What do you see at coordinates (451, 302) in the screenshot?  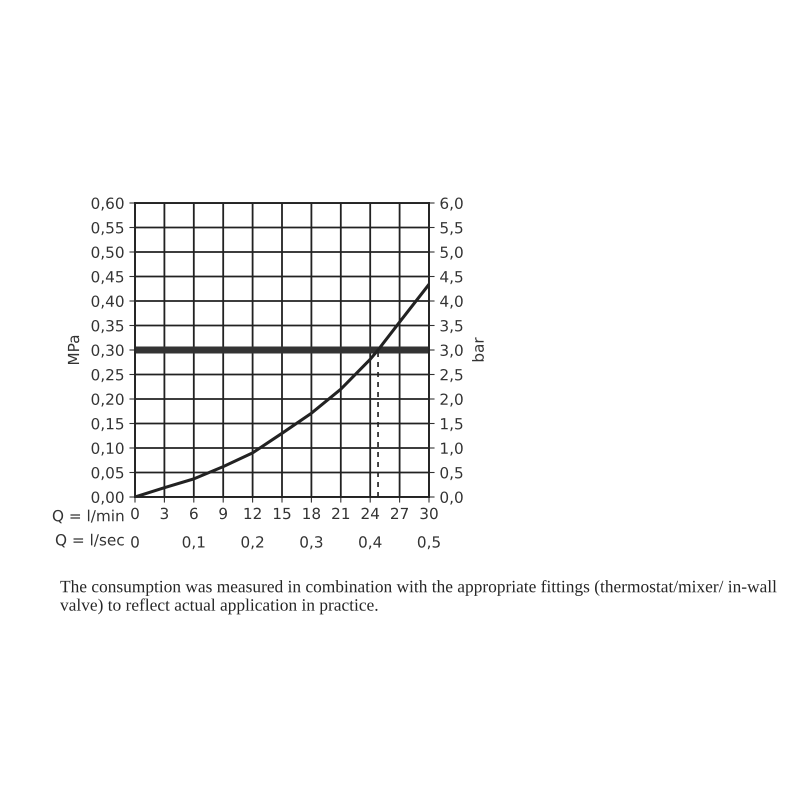 I see `y2-tick-label: 4,0` at bounding box center [451, 302].